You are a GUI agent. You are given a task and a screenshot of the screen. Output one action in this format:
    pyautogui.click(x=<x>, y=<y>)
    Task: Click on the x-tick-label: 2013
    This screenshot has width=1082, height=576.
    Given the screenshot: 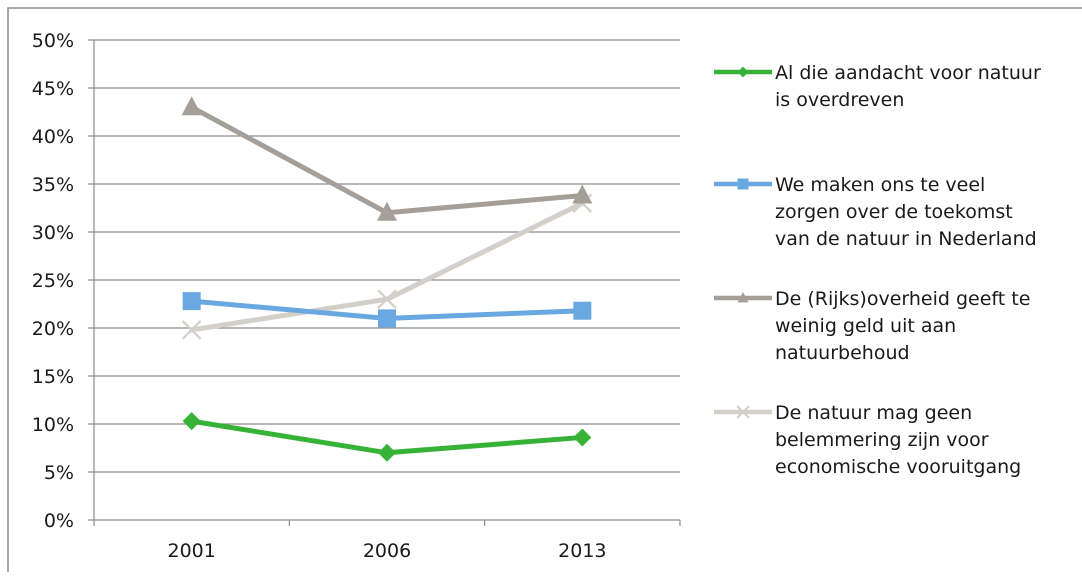 What is the action you would take?
    pyautogui.click(x=582, y=551)
    